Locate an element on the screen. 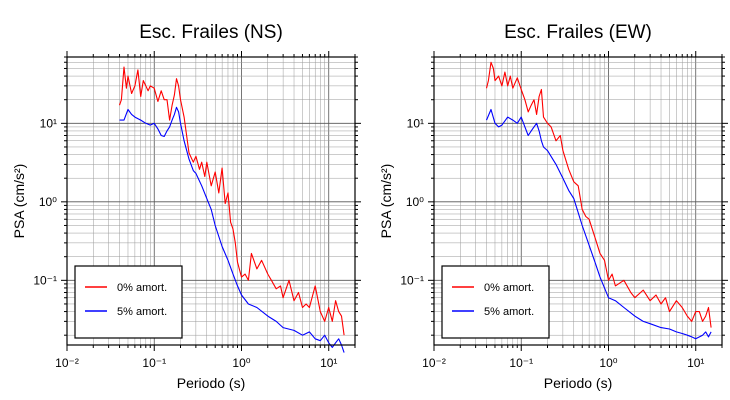  chart-title: Esc. Frailes (EW) is located at coordinates (578, 32).